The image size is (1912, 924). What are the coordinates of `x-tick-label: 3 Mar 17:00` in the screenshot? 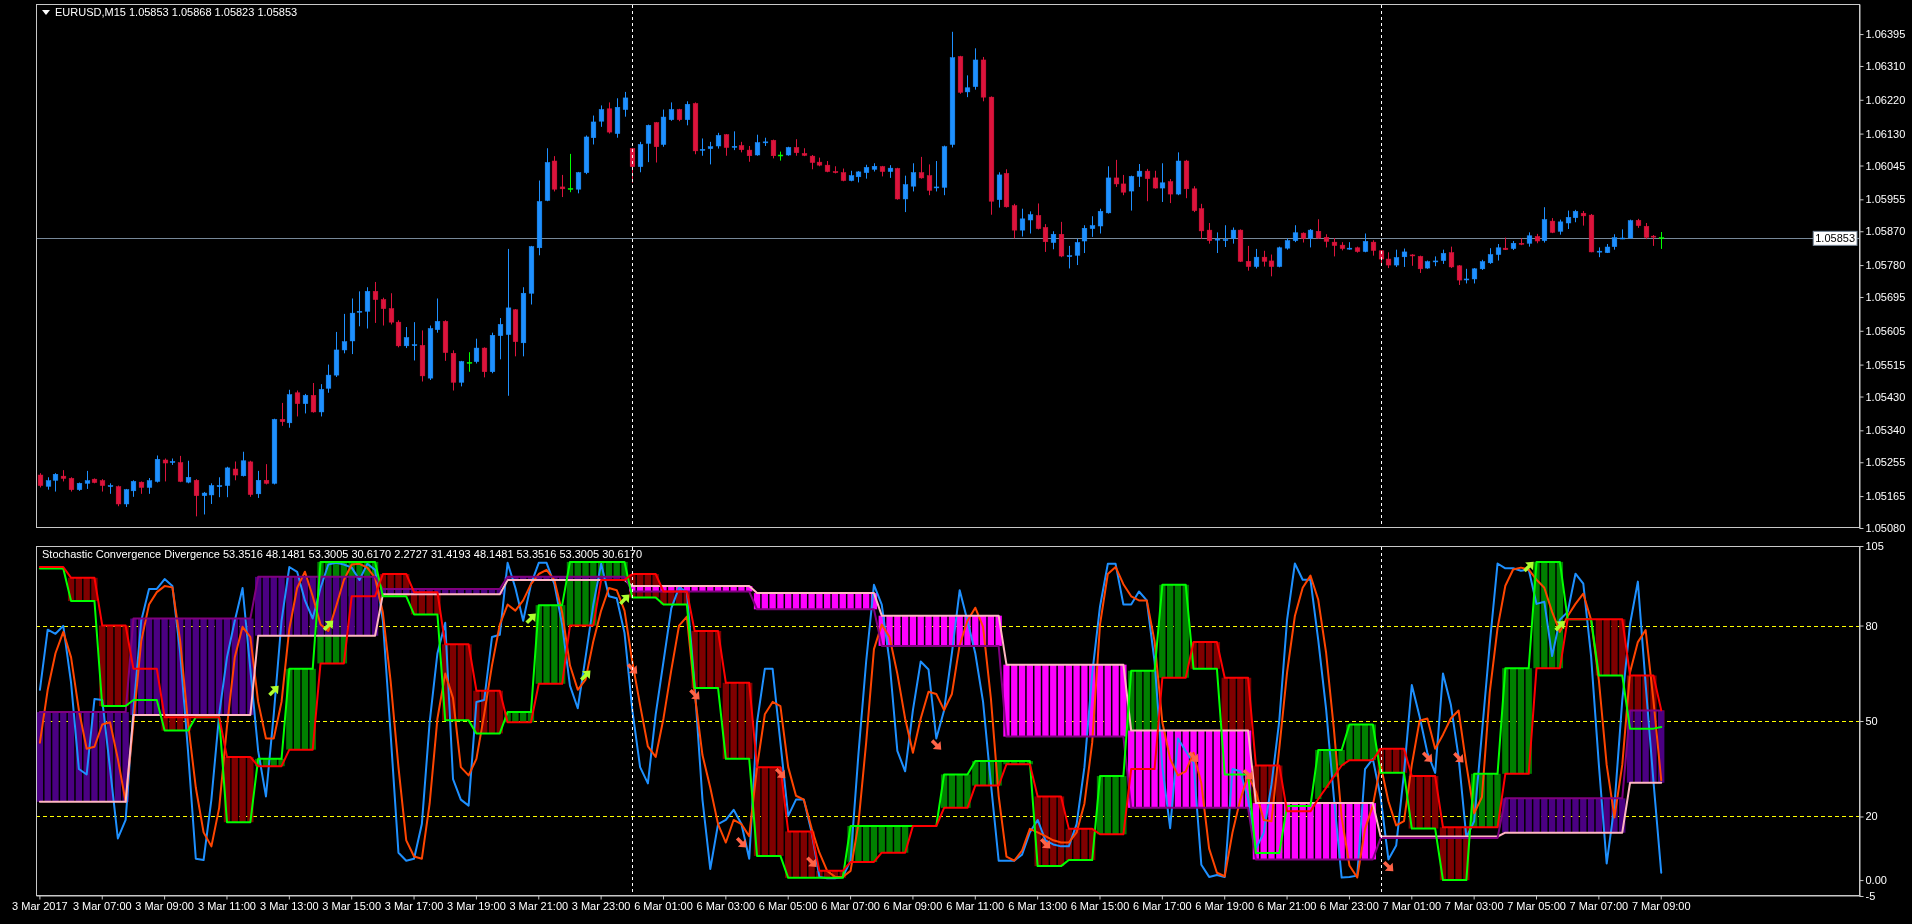 It's located at (414, 906).